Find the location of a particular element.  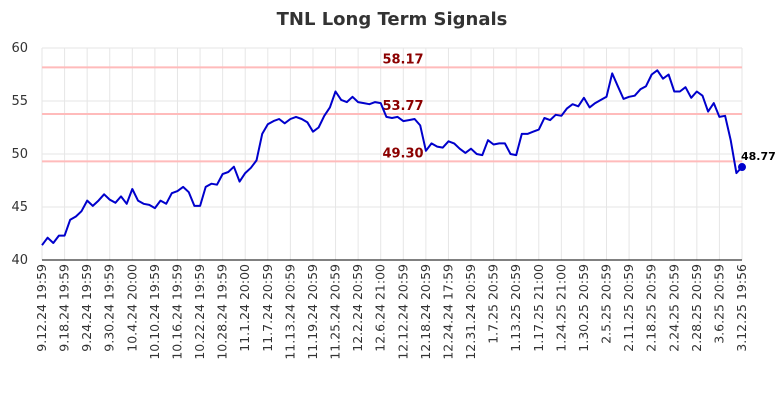

x-tick-label: 1.24.25 21:00 is located at coordinates (560, 308).